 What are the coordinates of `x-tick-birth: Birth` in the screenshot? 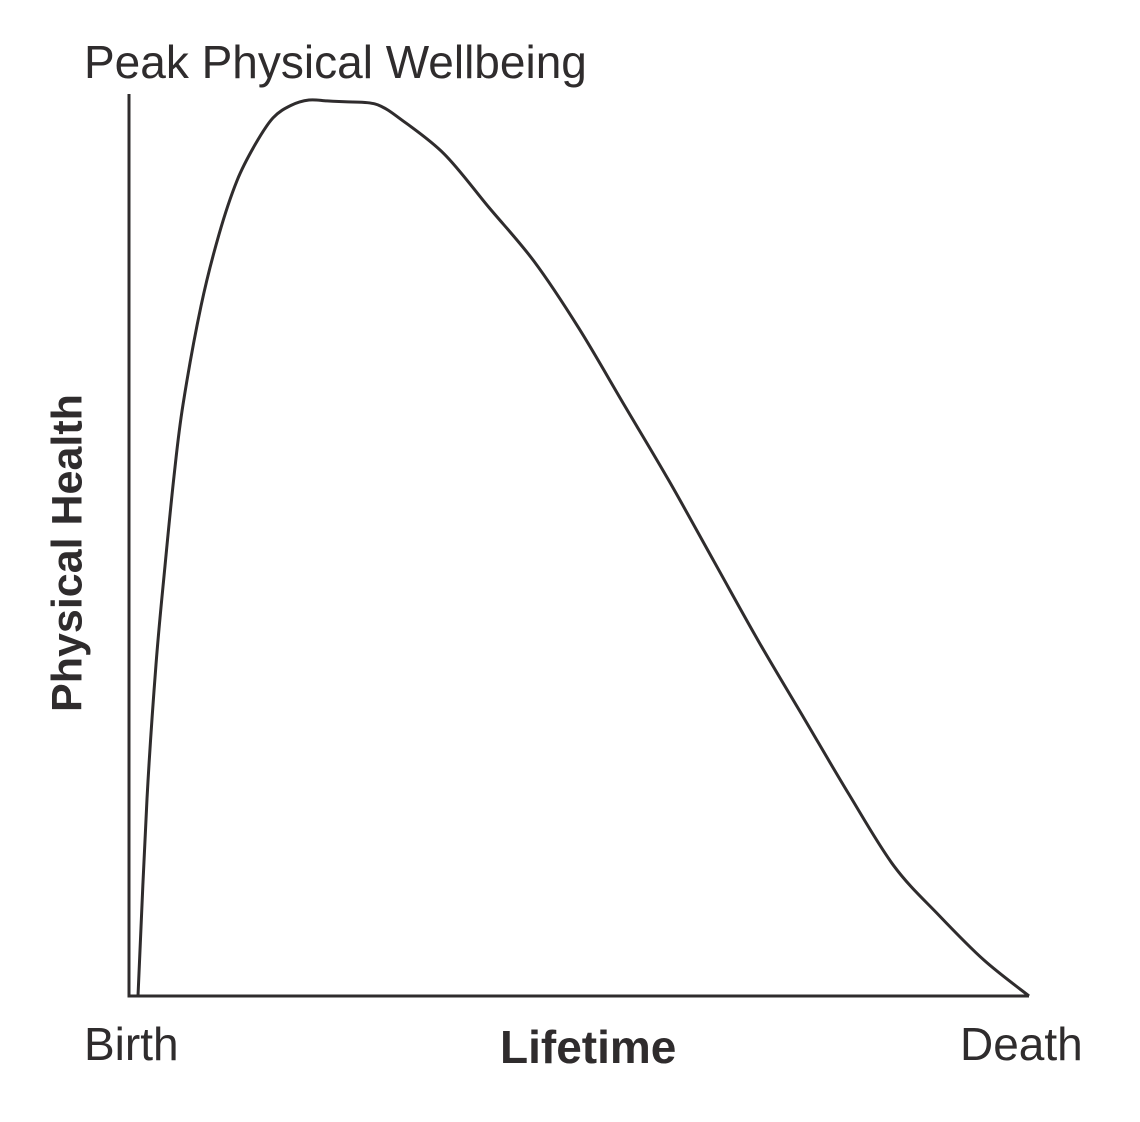 It's located at (131, 1044).